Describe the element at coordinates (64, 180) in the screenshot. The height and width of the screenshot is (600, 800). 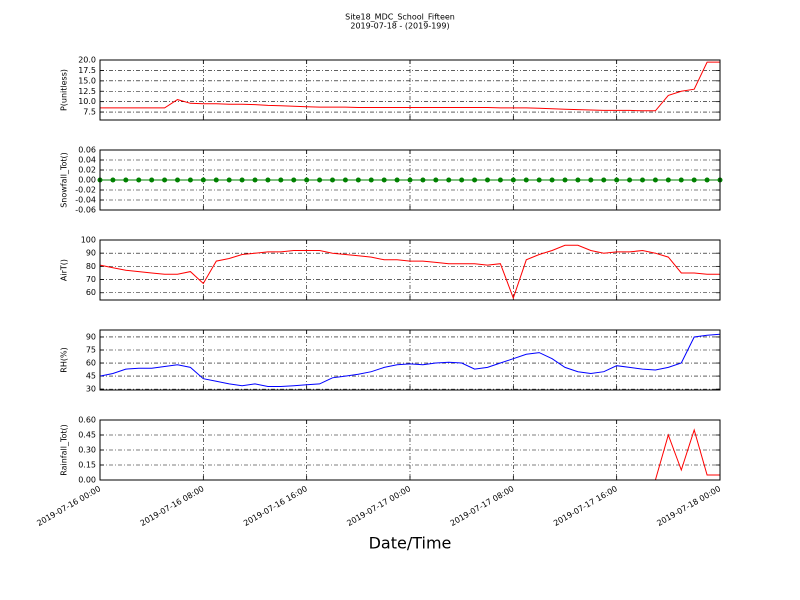
I see `y-axis-label: Snowfall_Tot()` at that location.